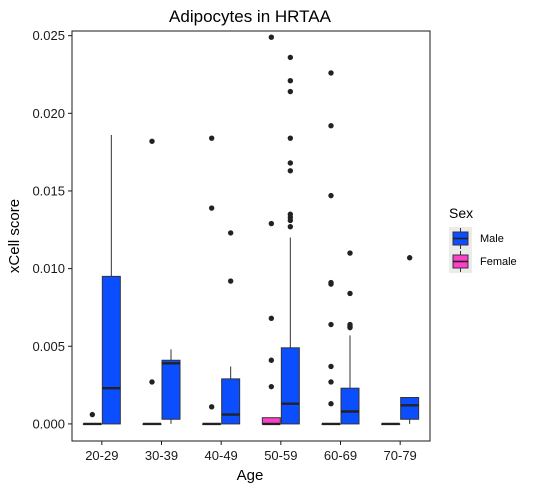 The height and width of the screenshot is (489, 536). I want to click on legend-key-male: Male, so click(476, 238).